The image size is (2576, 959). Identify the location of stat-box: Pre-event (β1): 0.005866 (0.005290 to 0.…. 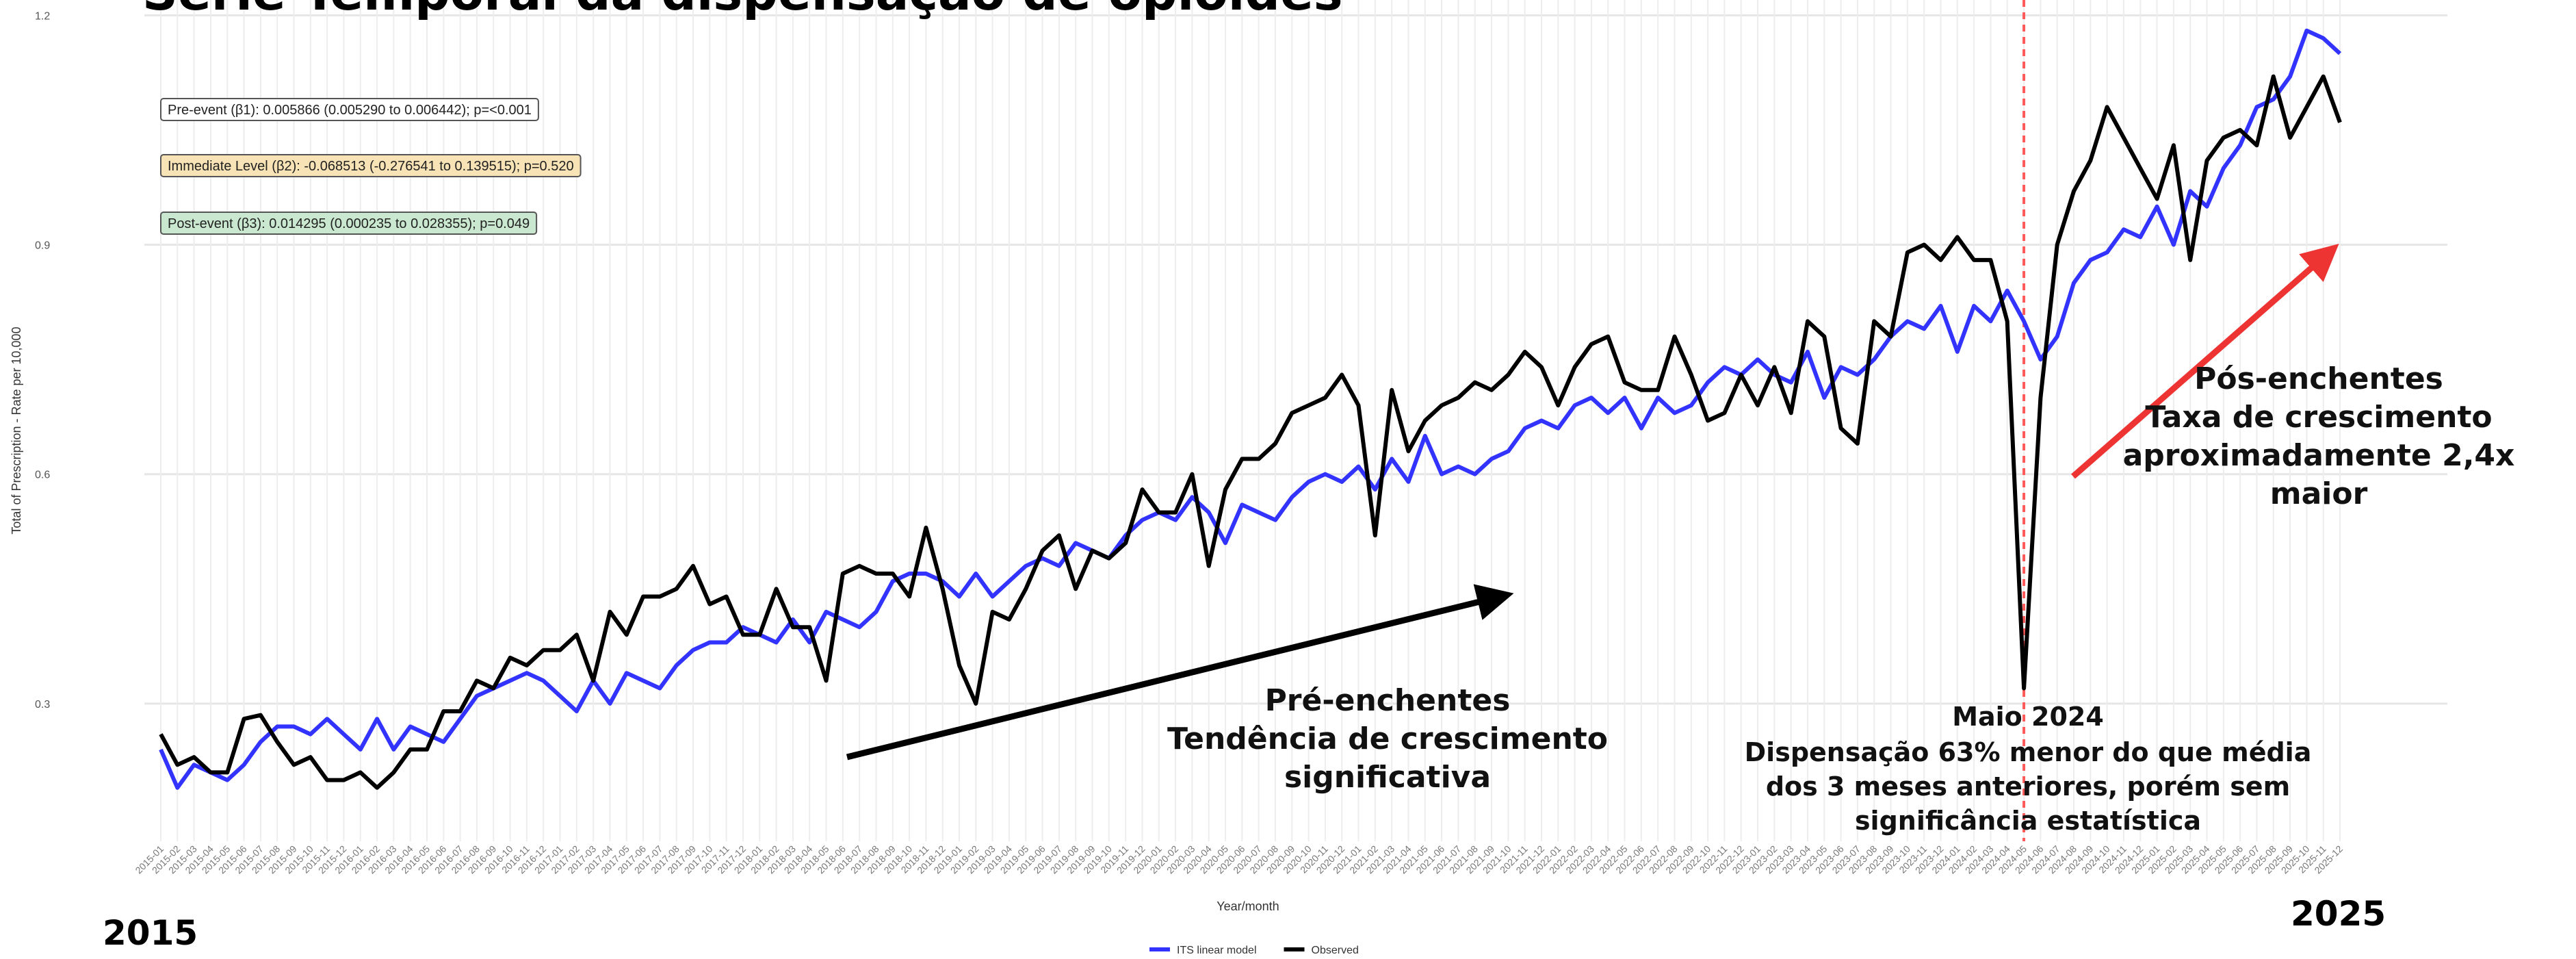
(349, 110).